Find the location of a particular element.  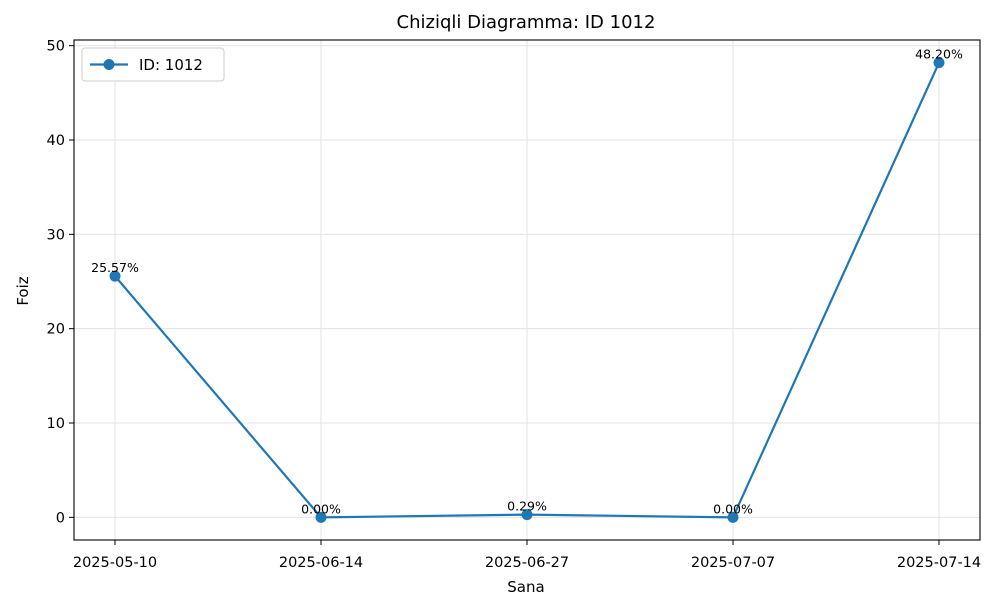

x-tick-label: 2025-06-27 is located at coordinates (527, 563).